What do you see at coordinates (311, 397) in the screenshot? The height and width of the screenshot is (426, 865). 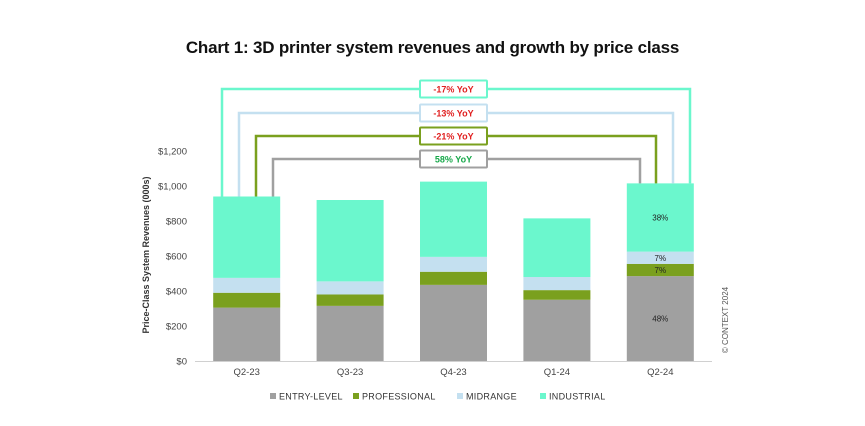 I see `legend-label: ENTRY-LEVEL` at bounding box center [311, 397].